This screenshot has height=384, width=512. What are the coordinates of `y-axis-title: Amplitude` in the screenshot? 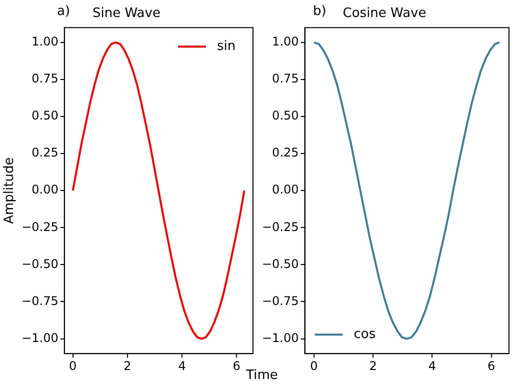 It's located at (10, 190).